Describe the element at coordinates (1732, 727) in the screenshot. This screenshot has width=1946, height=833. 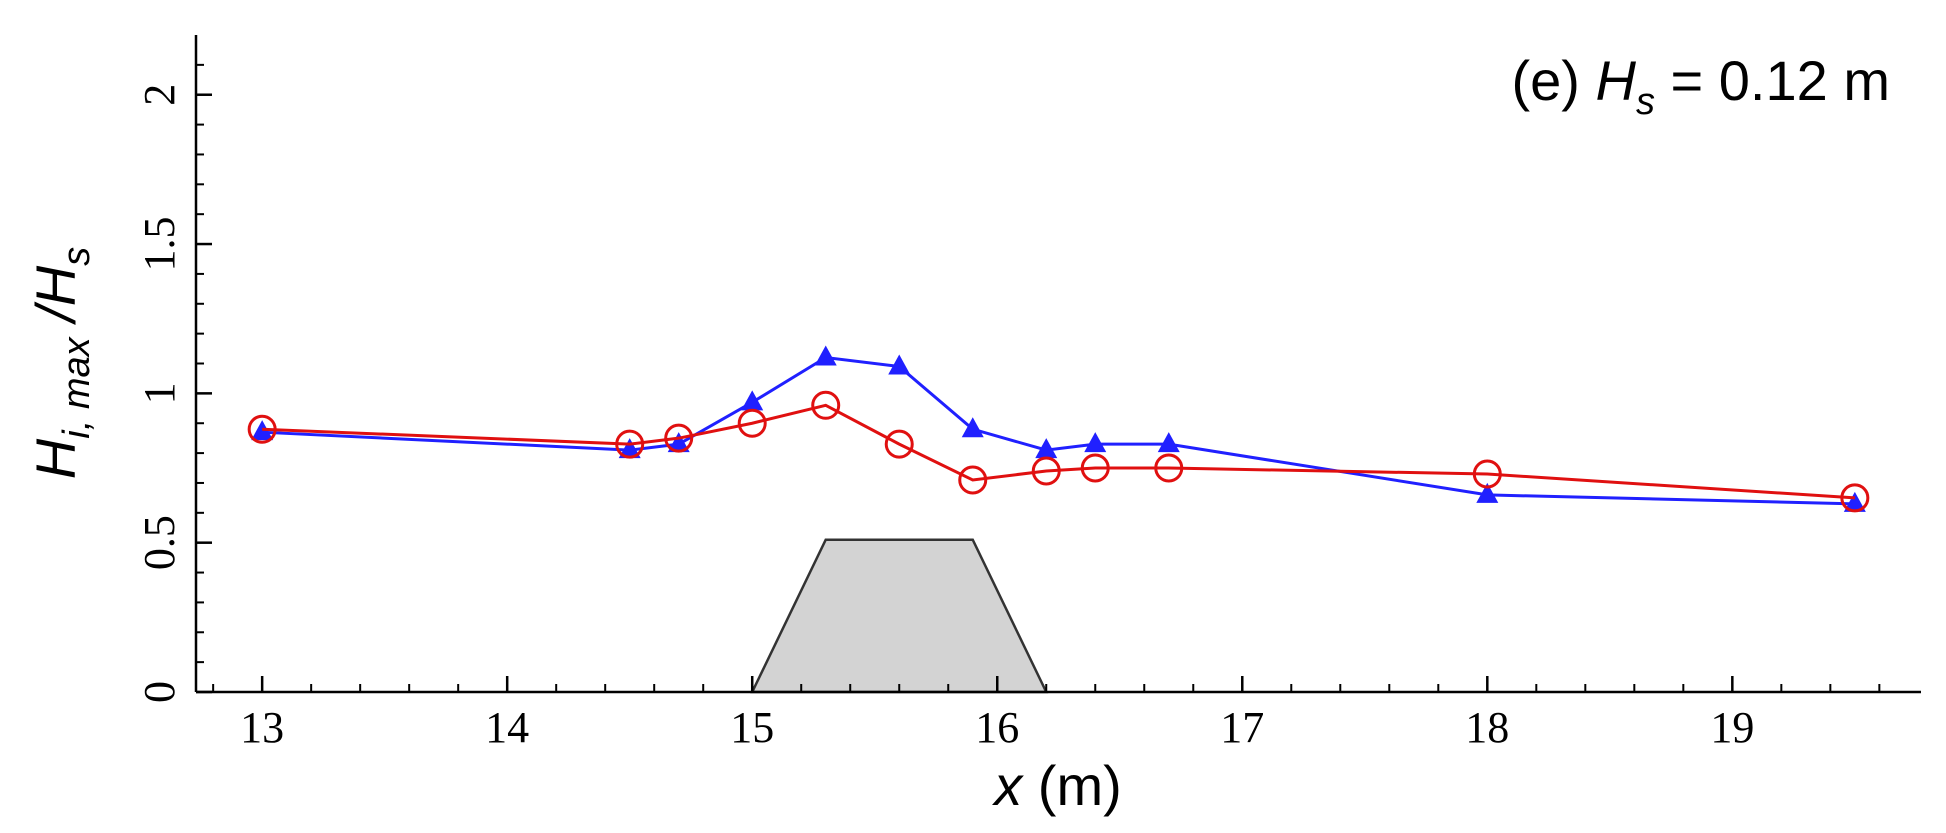
I see `x-tick-label: 19` at that location.